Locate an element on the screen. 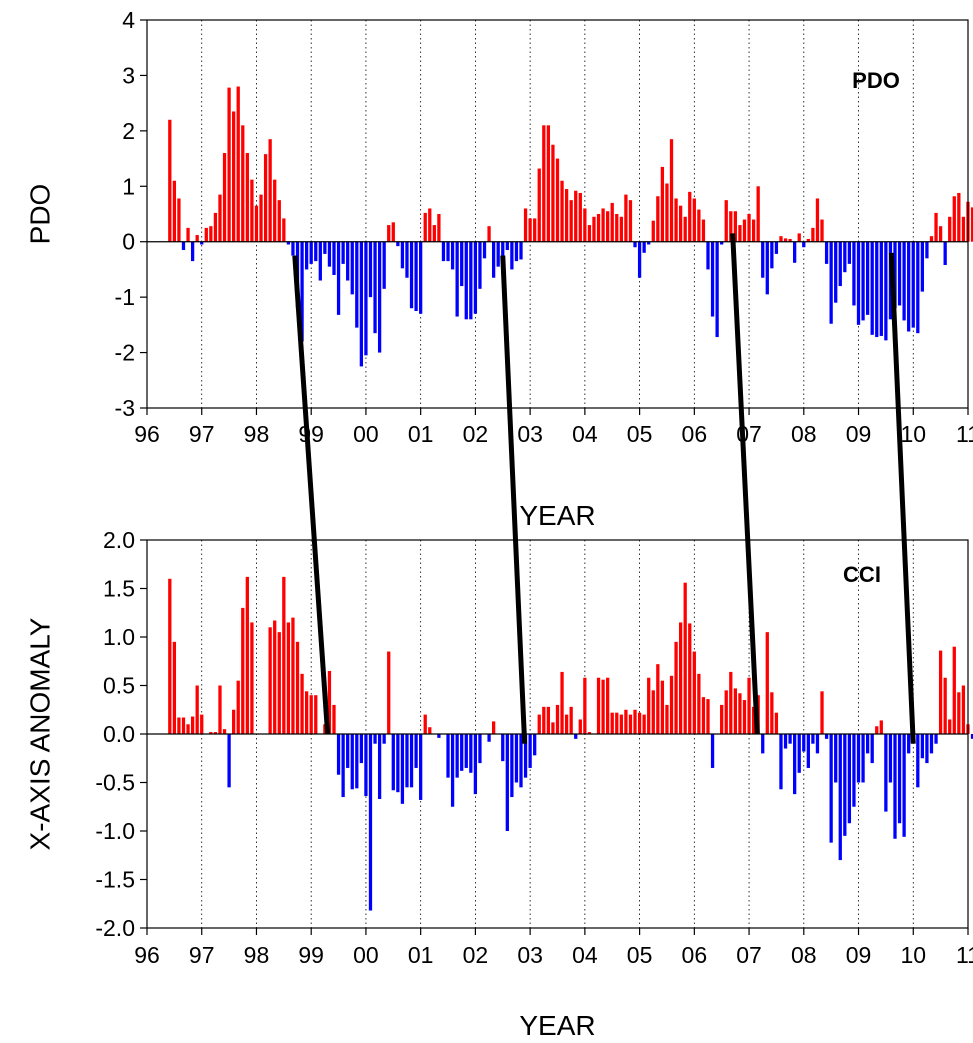 This screenshot has width=973, height=1043. lag-connector-line is located at coordinates (902, 498).